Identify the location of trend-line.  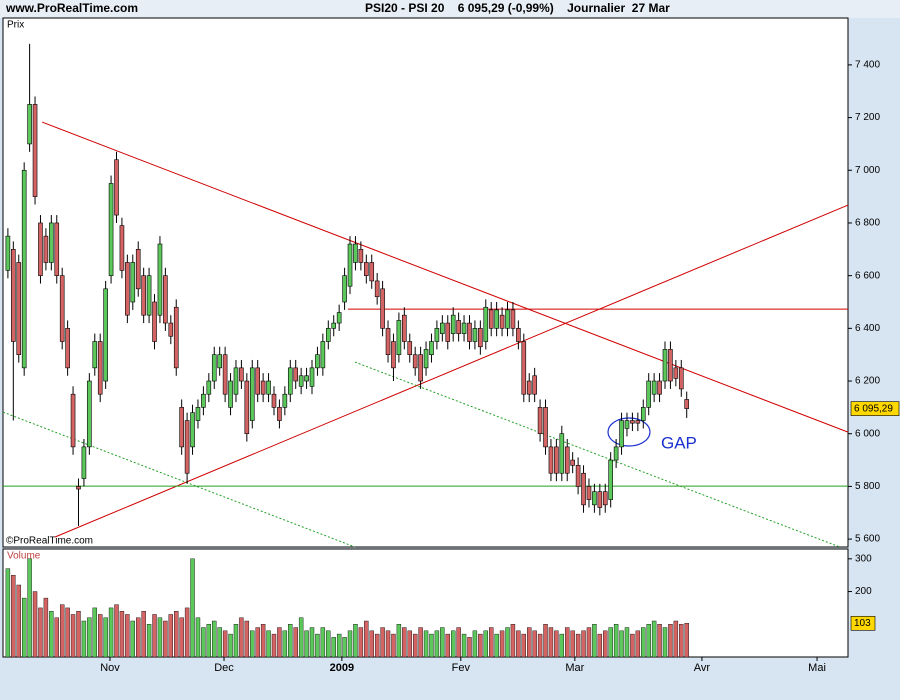
(179, 479).